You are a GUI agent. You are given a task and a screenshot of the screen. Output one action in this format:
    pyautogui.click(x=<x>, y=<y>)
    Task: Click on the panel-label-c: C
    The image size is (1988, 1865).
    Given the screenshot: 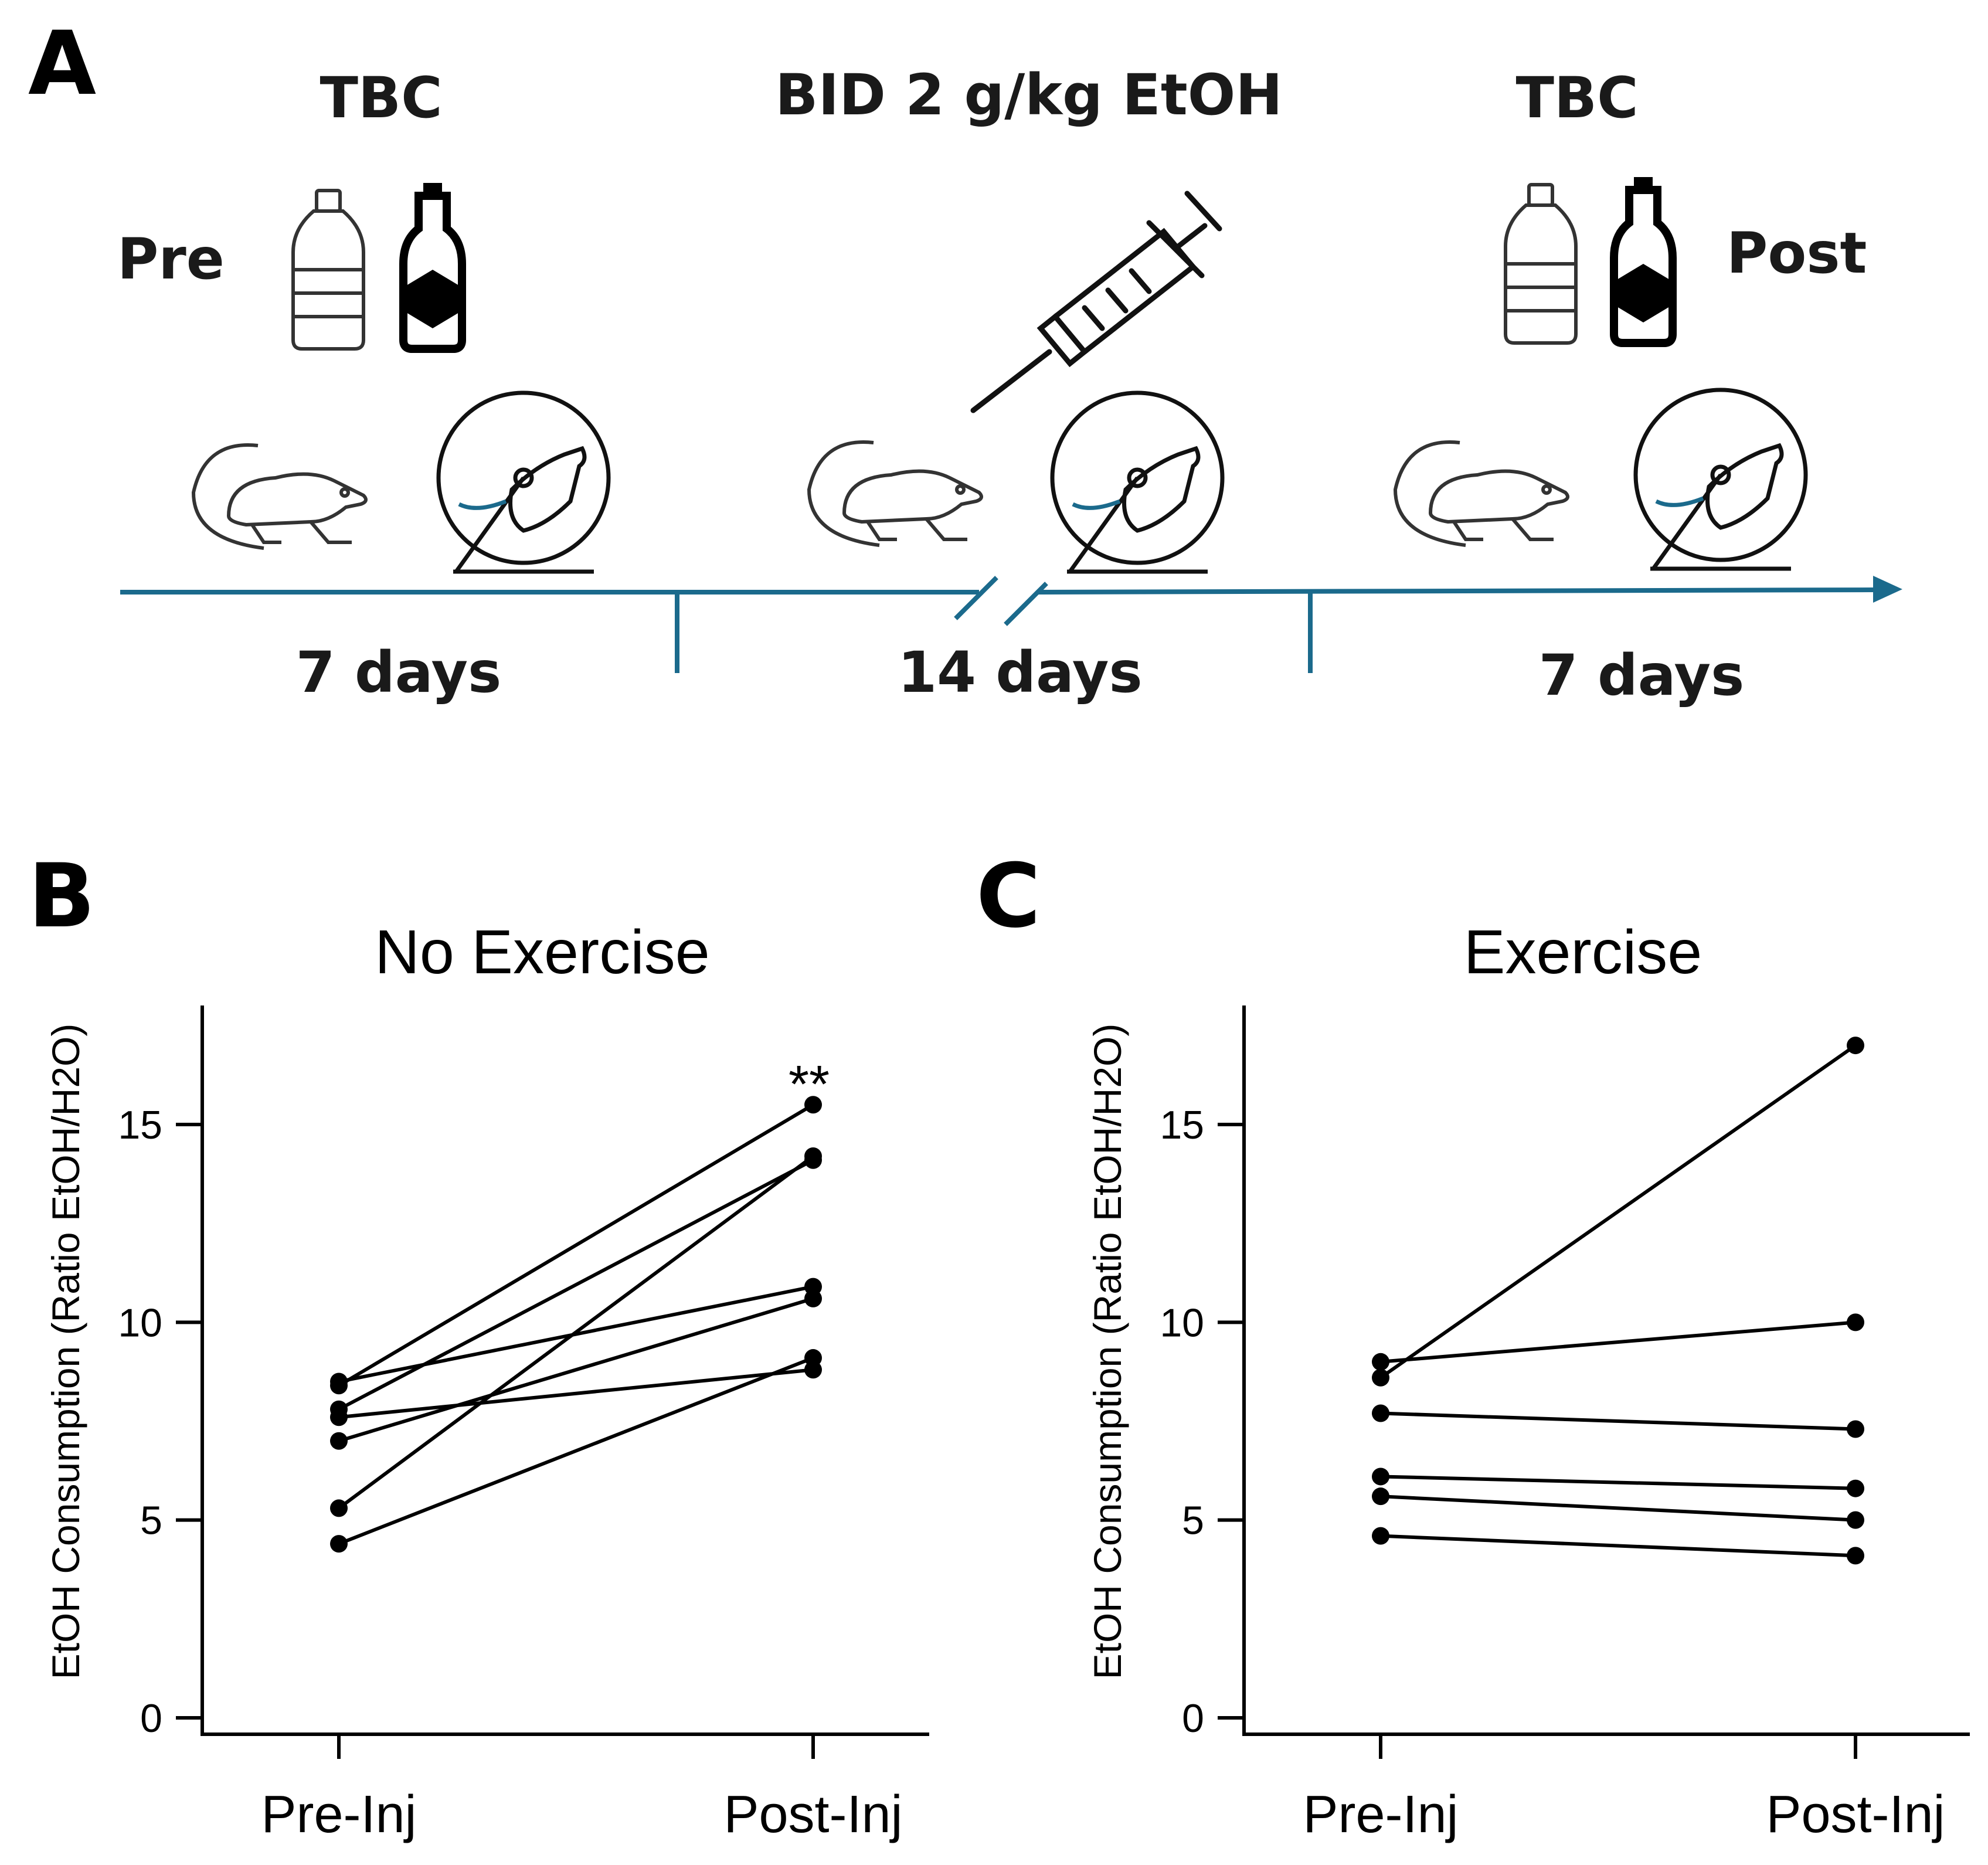 What is the action you would take?
    pyautogui.click(x=1008, y=896)
    